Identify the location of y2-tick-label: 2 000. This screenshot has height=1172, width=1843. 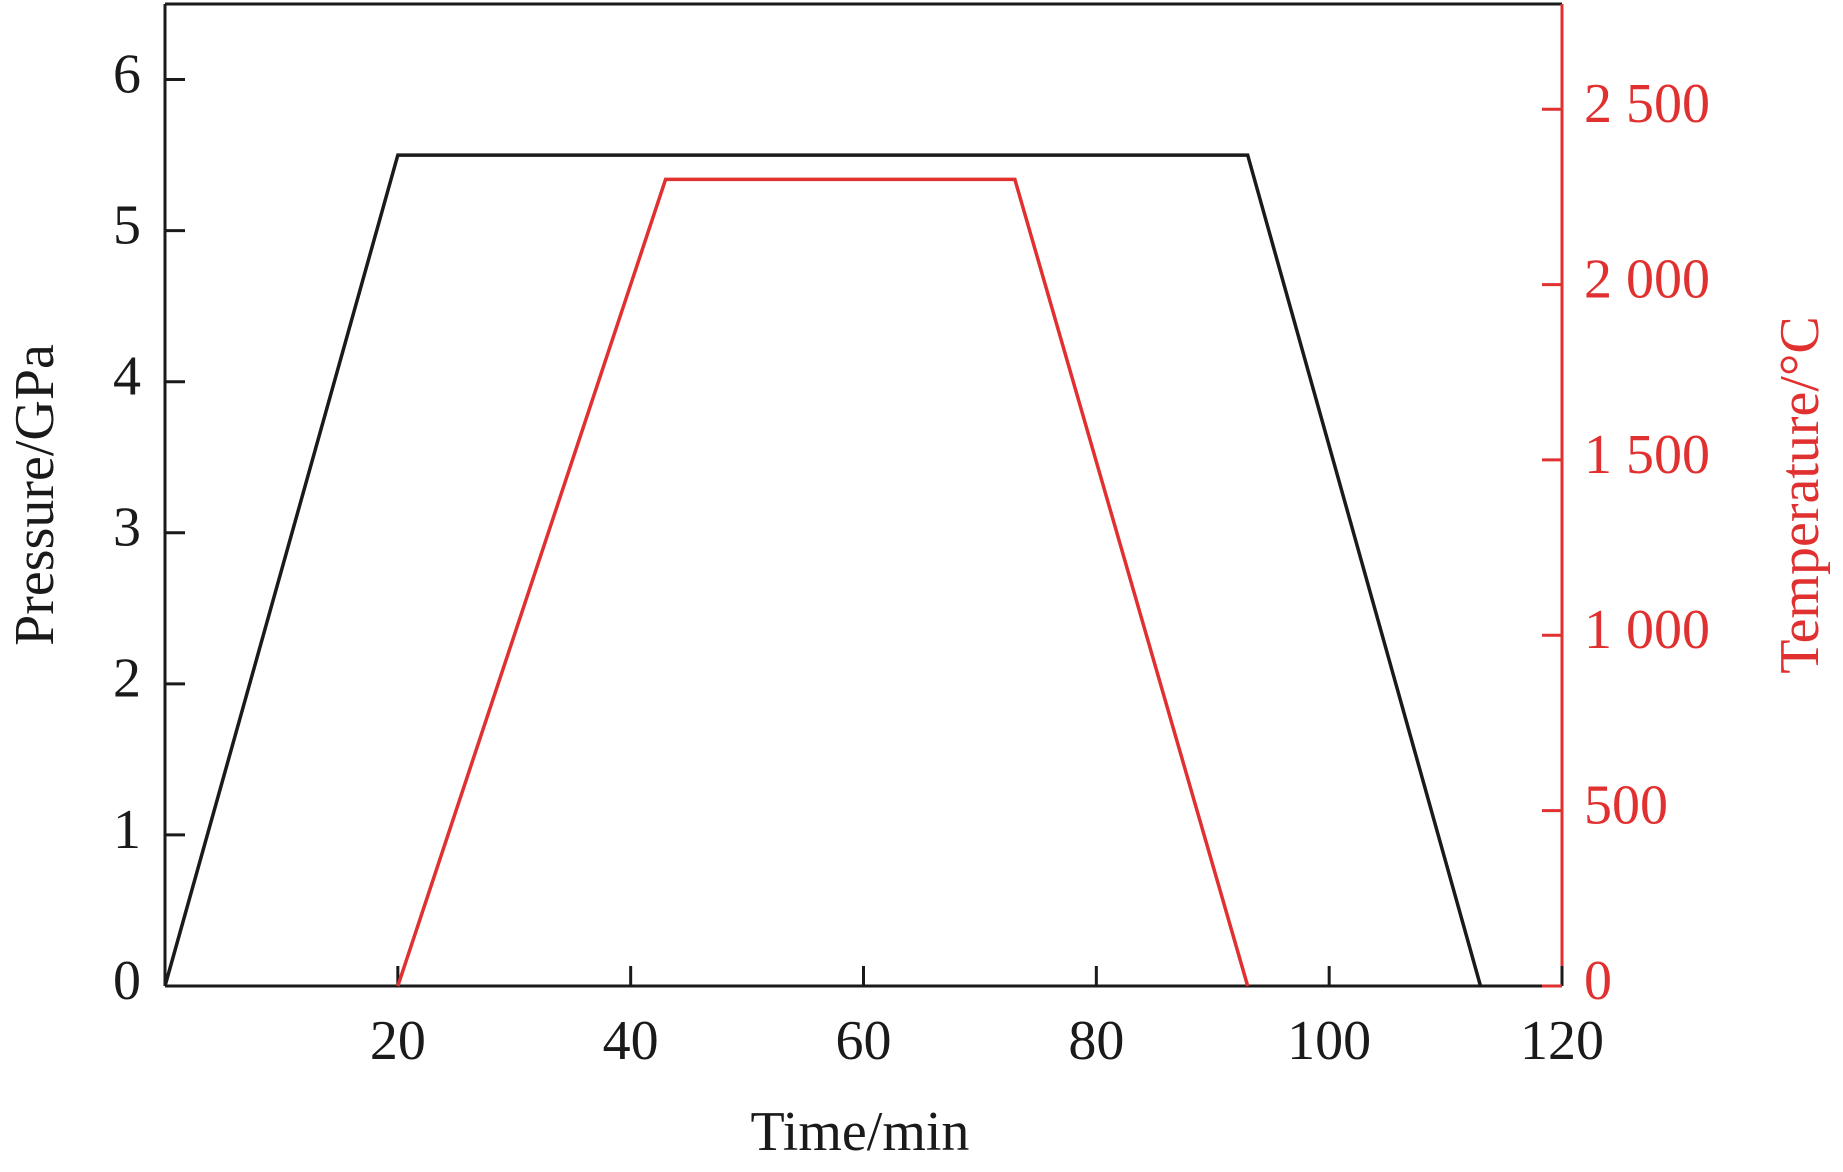
(1647, 279).